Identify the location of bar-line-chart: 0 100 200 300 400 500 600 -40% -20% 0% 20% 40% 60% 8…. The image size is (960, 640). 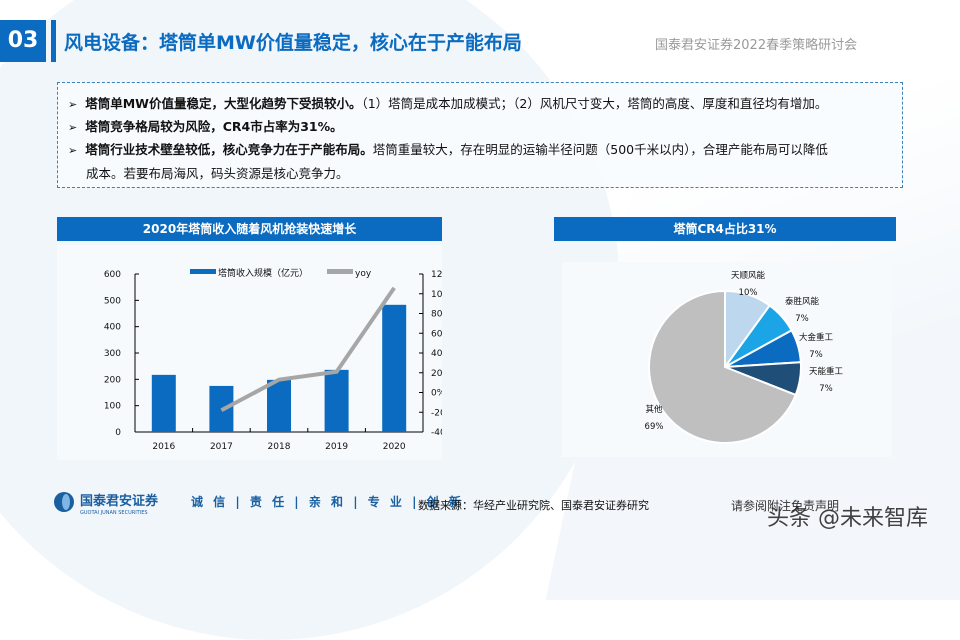
(280, 359).